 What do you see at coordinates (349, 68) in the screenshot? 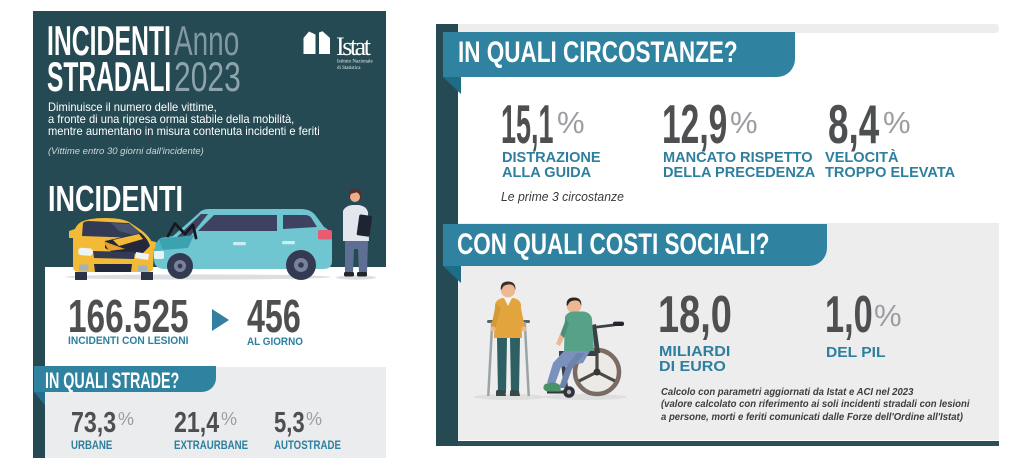
I see `svg-text: di Statistica` at bounding box center [349, 68].